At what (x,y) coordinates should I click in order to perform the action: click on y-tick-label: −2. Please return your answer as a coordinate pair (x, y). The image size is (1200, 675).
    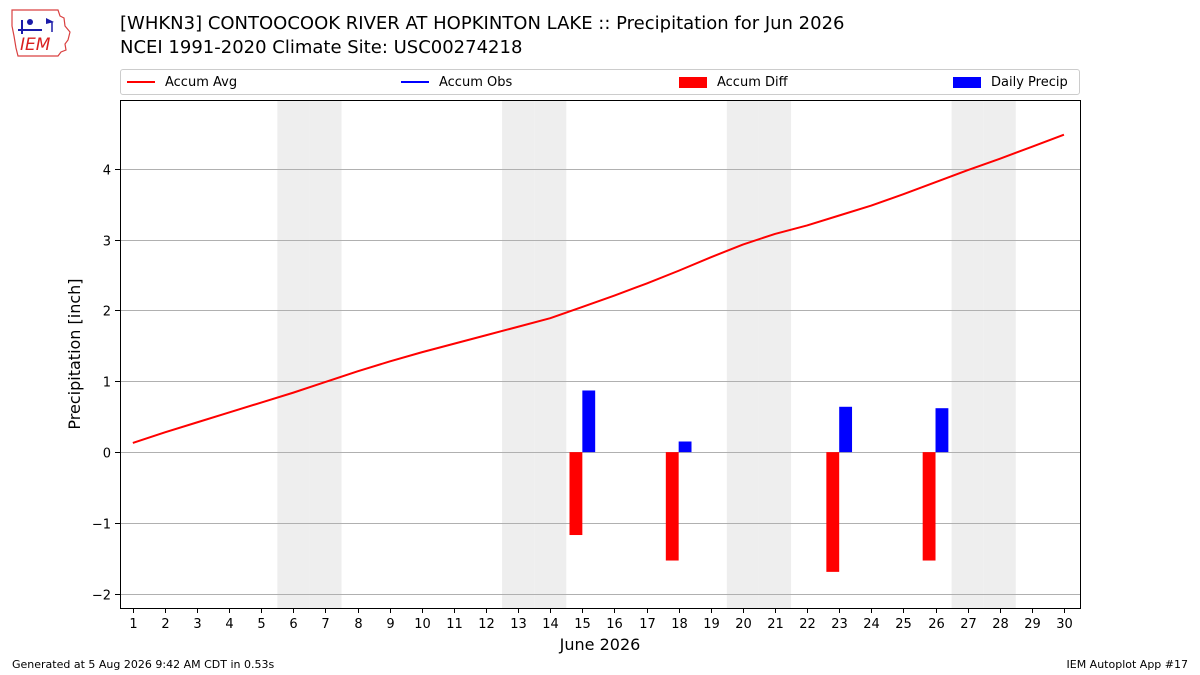
    Looking at the image, I should click on (101, 596).